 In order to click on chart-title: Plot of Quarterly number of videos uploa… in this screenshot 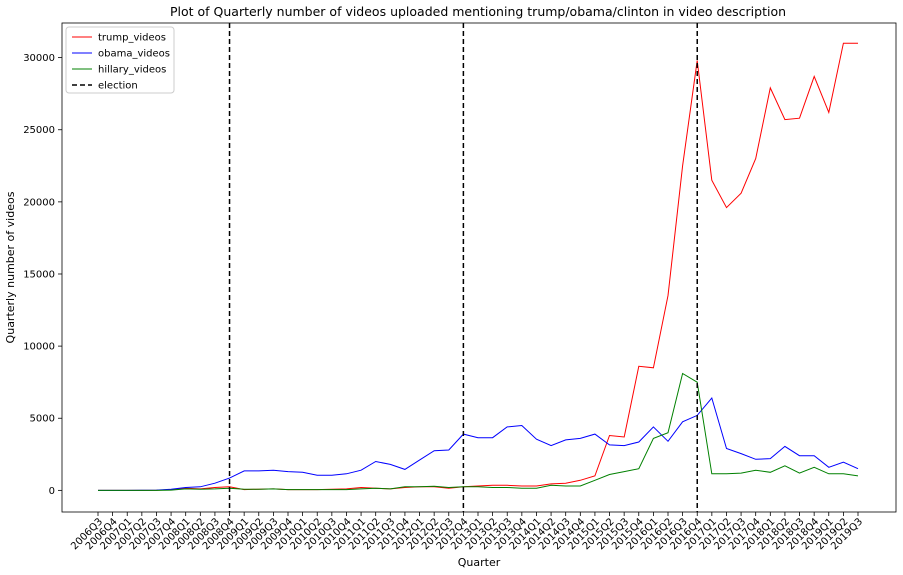, I will do `click(478, 11)`.